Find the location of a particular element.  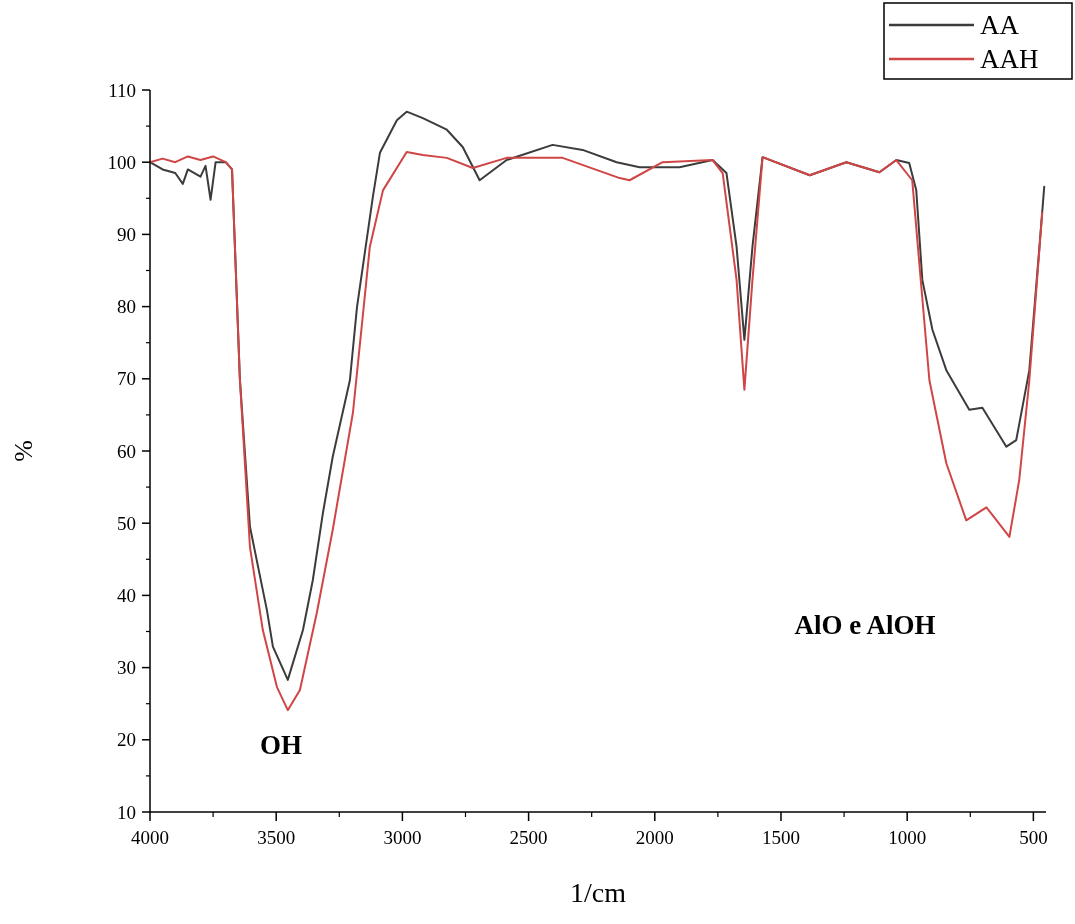

x-tick-label: 3500 is located at coordinates (276, 837).